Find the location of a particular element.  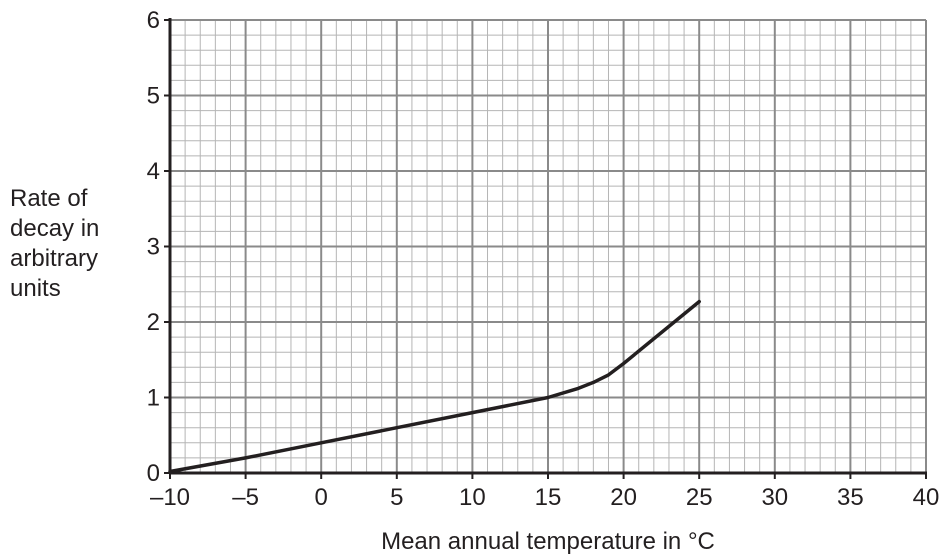

y-tick-label: 2 is located at coordinates (153, 322).